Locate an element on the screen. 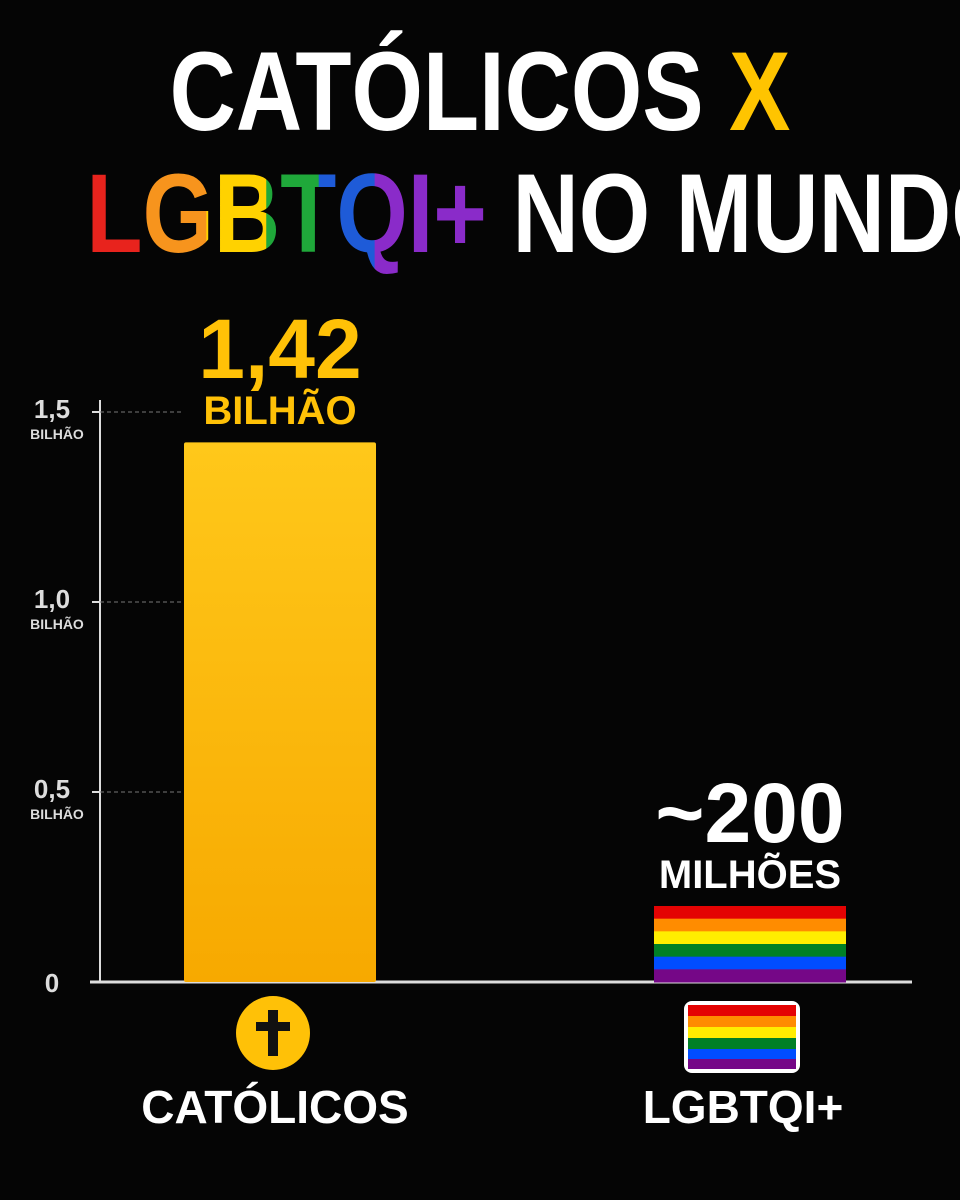 This screenshot has width=960, height=1200. title-part: CATÓLICOS is located at coordinates (436, 91).